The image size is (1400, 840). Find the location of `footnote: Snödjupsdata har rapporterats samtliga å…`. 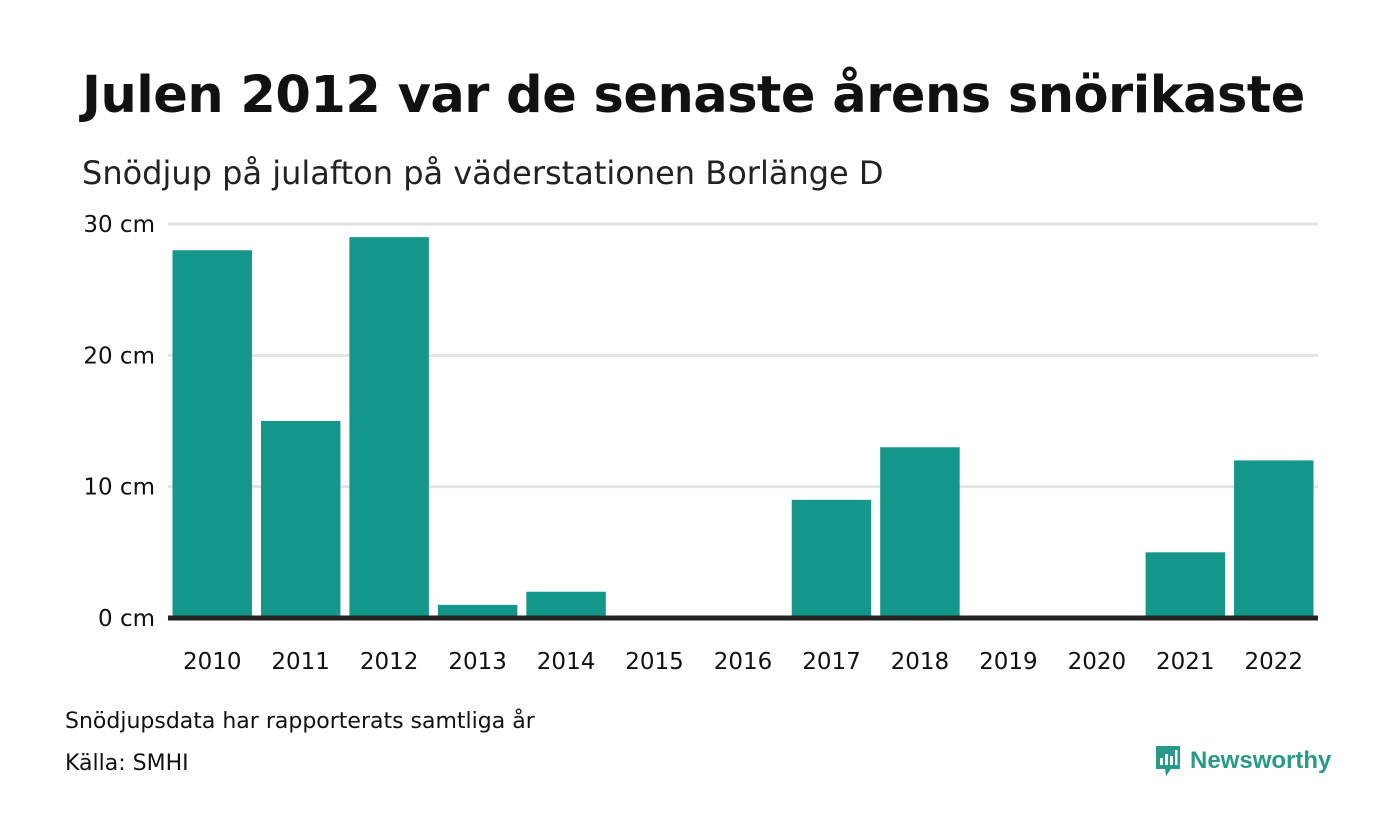

footnote: Snödjupsdata har rapporterats samtliga å… is located at coordinates (300, 721).